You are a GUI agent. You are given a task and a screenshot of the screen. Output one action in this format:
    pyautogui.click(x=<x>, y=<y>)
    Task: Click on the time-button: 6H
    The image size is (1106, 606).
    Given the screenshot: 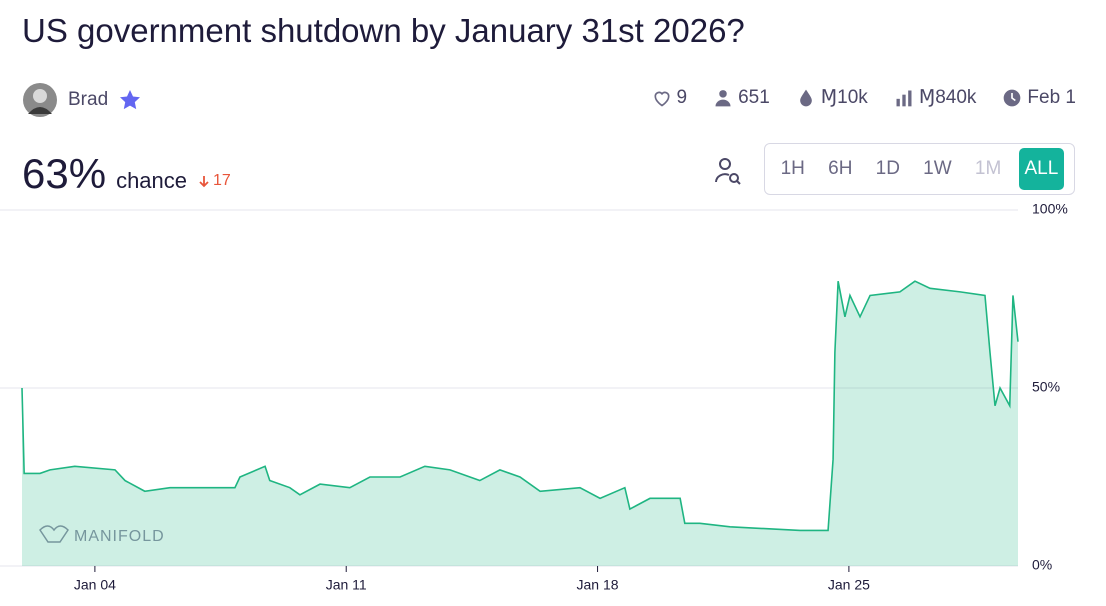 What is the action you would take?
    pyautogui.click(x=840, y=168)
    